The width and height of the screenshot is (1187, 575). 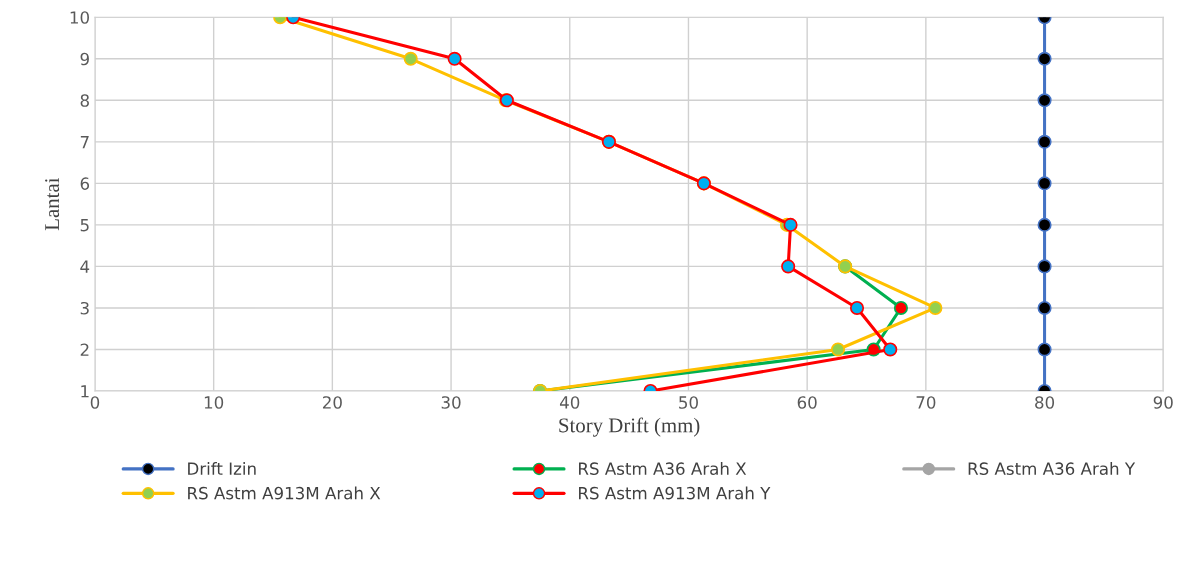 What do you see at coordinates (1045, 402) in the screenshot?
I see `x-tick-label: 80` at bounding box center [1045, 402].